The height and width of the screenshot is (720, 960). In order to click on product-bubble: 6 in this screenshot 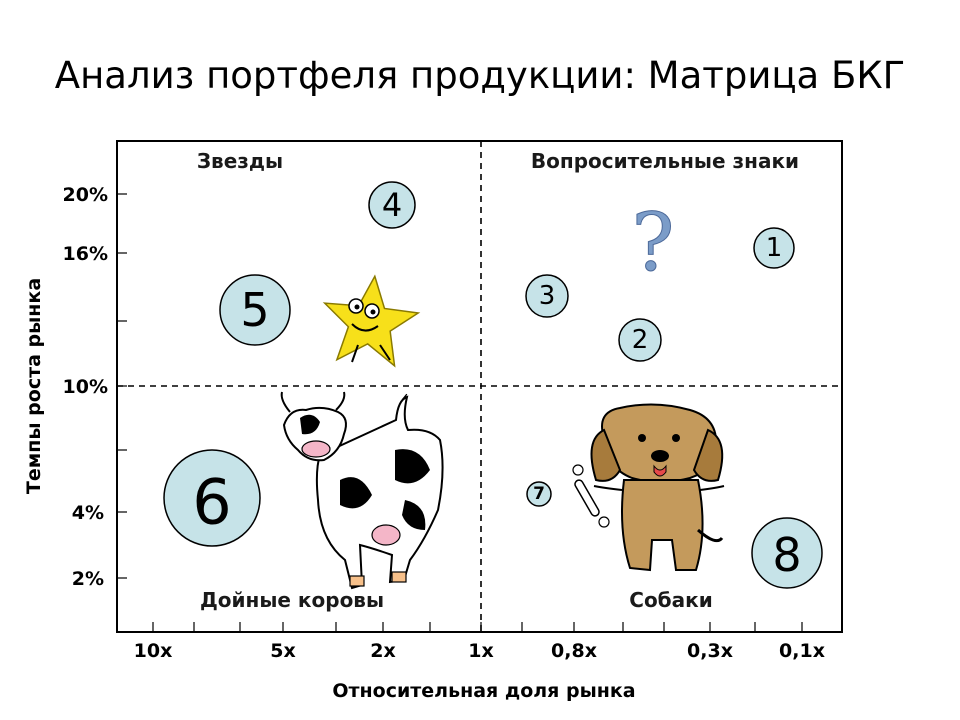, I will do `click(212, 498)`.